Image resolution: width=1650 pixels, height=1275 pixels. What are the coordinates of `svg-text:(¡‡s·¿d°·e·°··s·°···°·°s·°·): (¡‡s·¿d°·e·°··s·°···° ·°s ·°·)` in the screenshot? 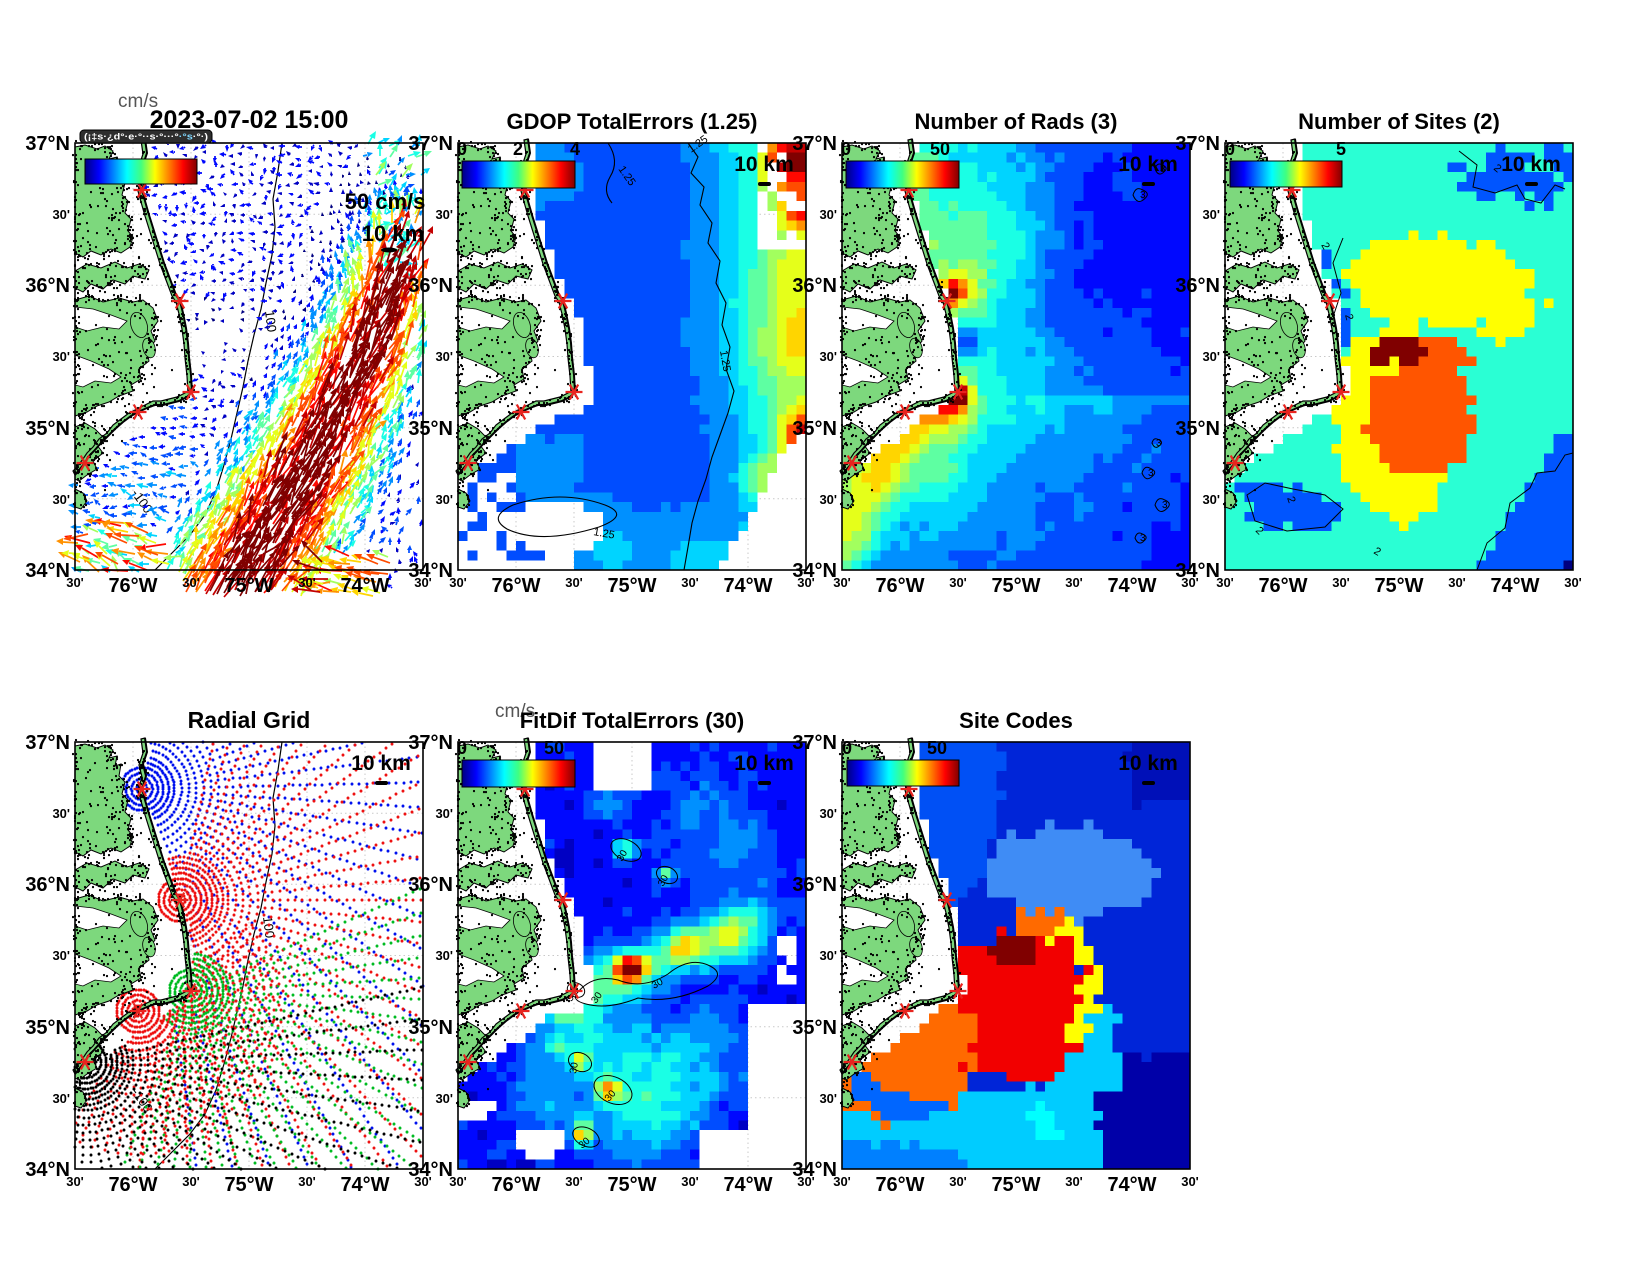 It's located at (146, 137).